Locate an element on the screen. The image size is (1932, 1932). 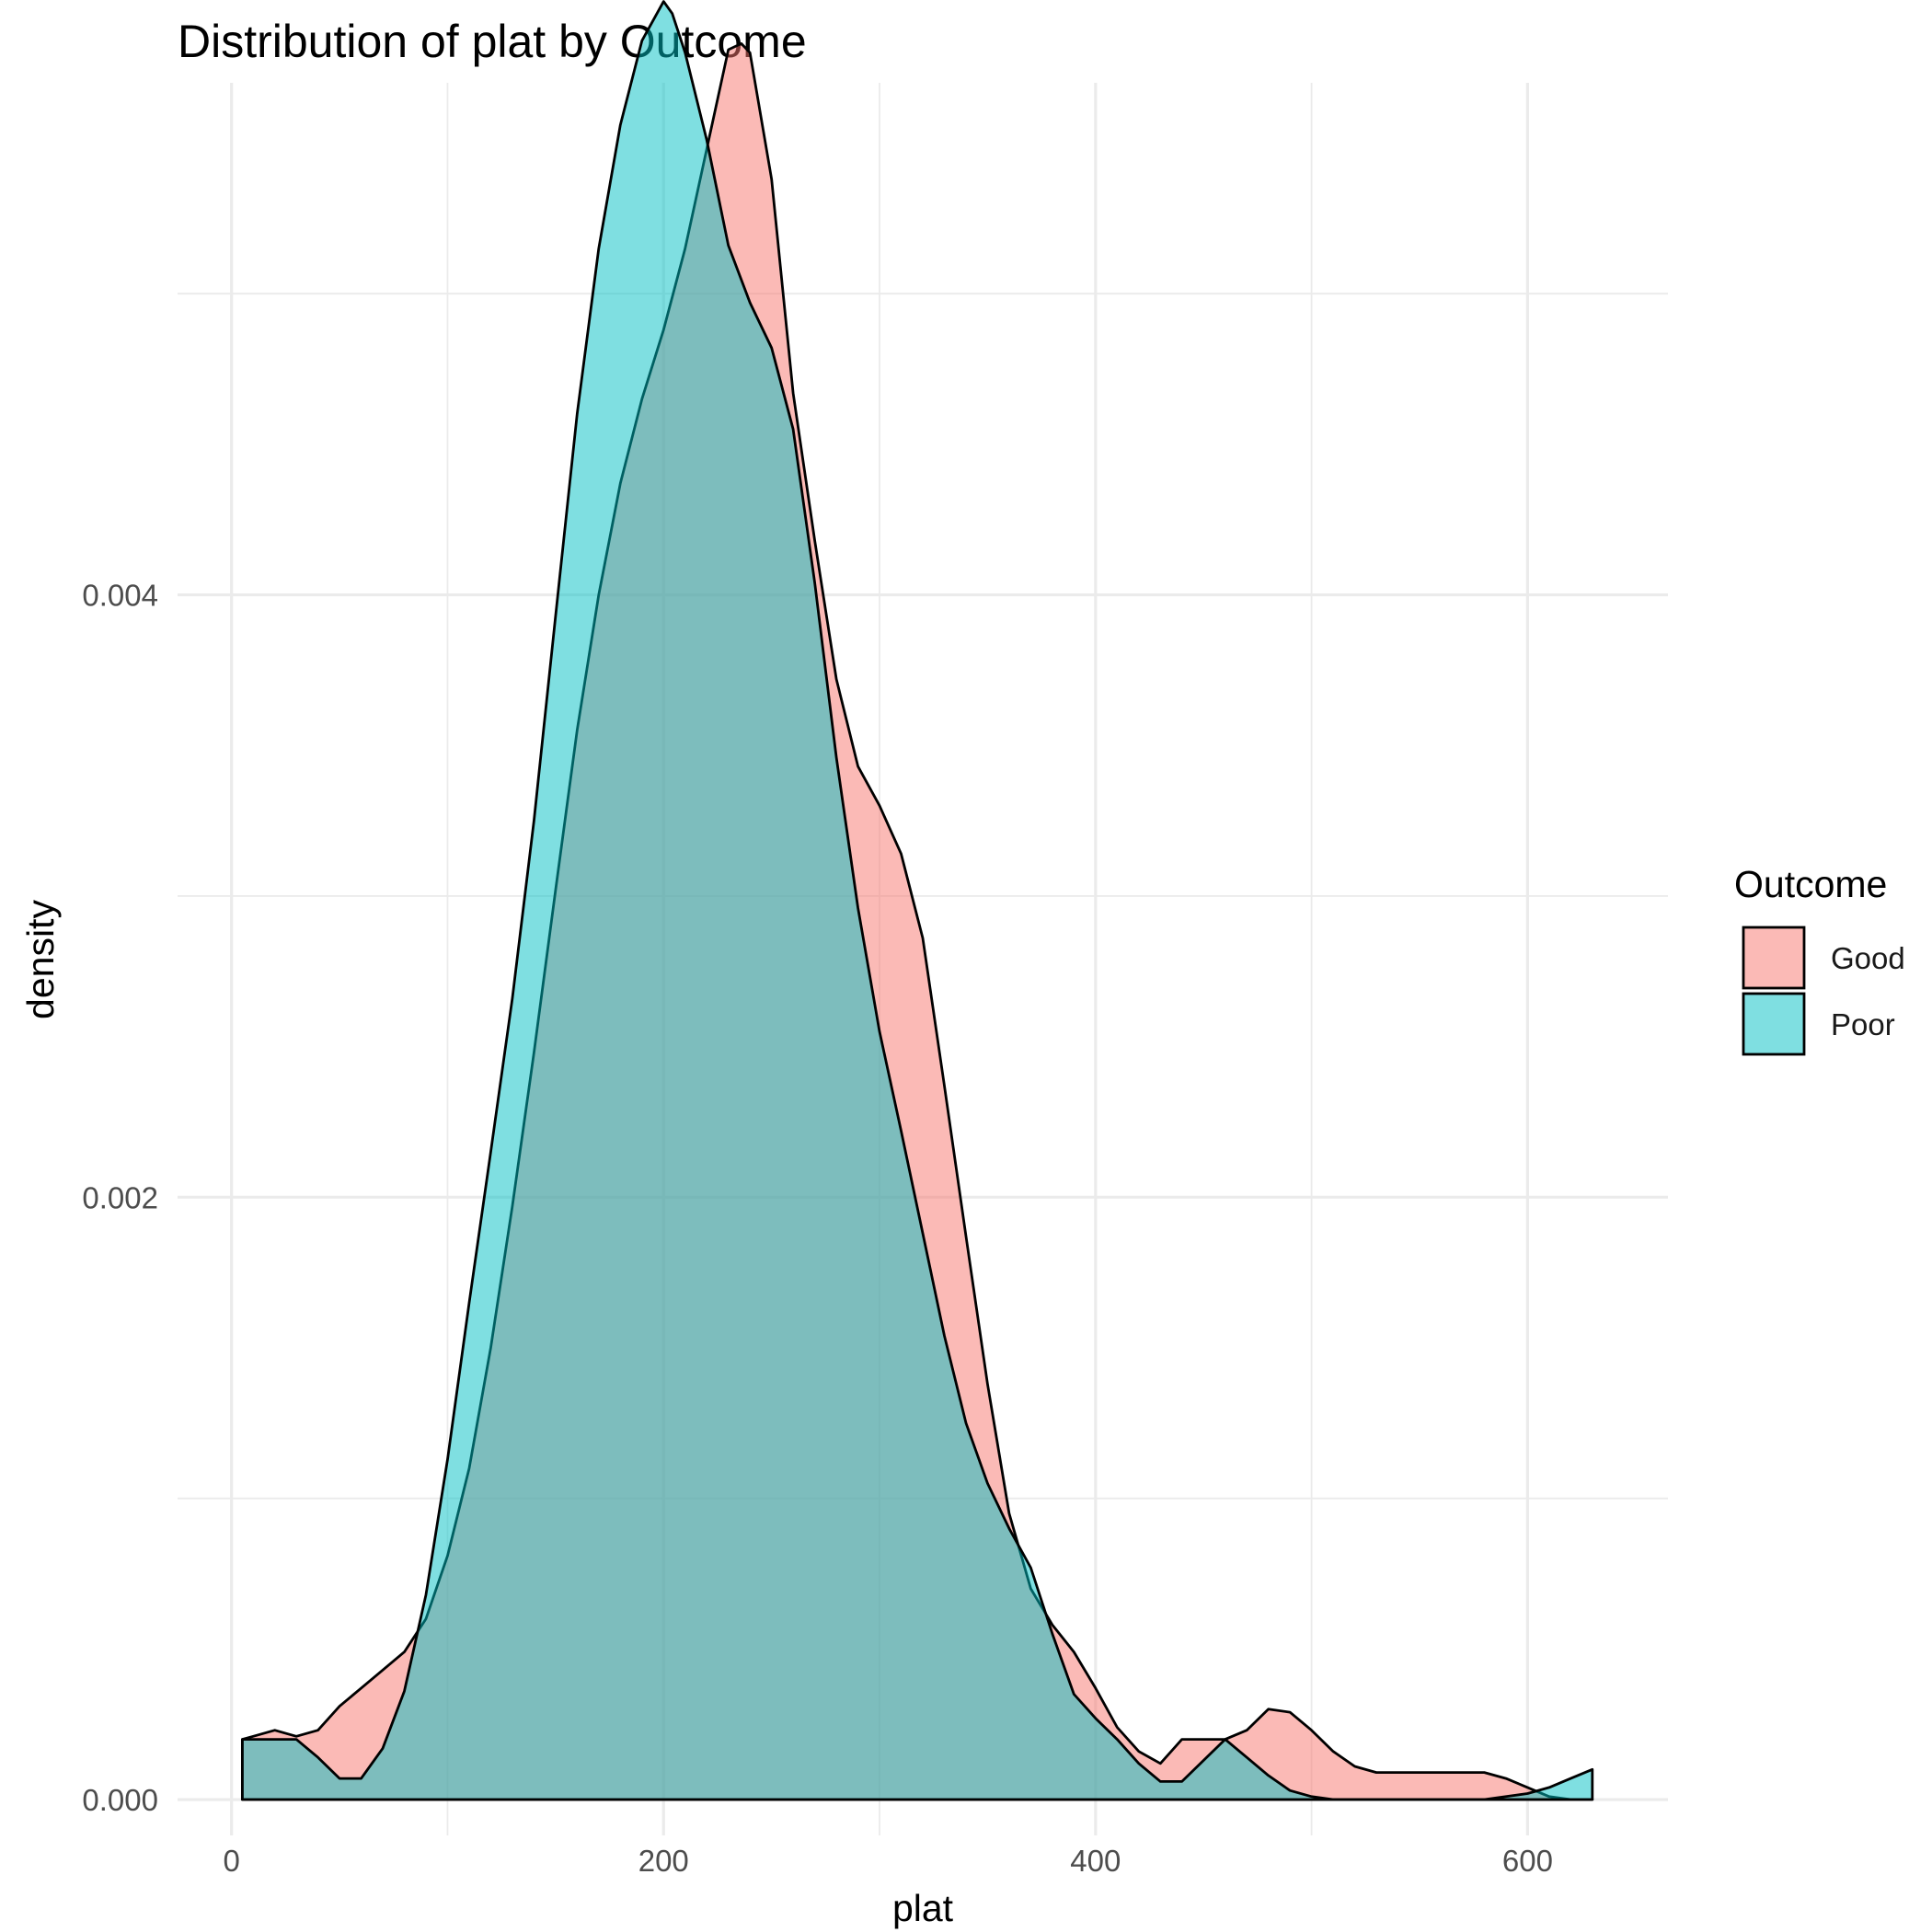
y-tick-label: 0.002 is located at coordinates (120, 1197).